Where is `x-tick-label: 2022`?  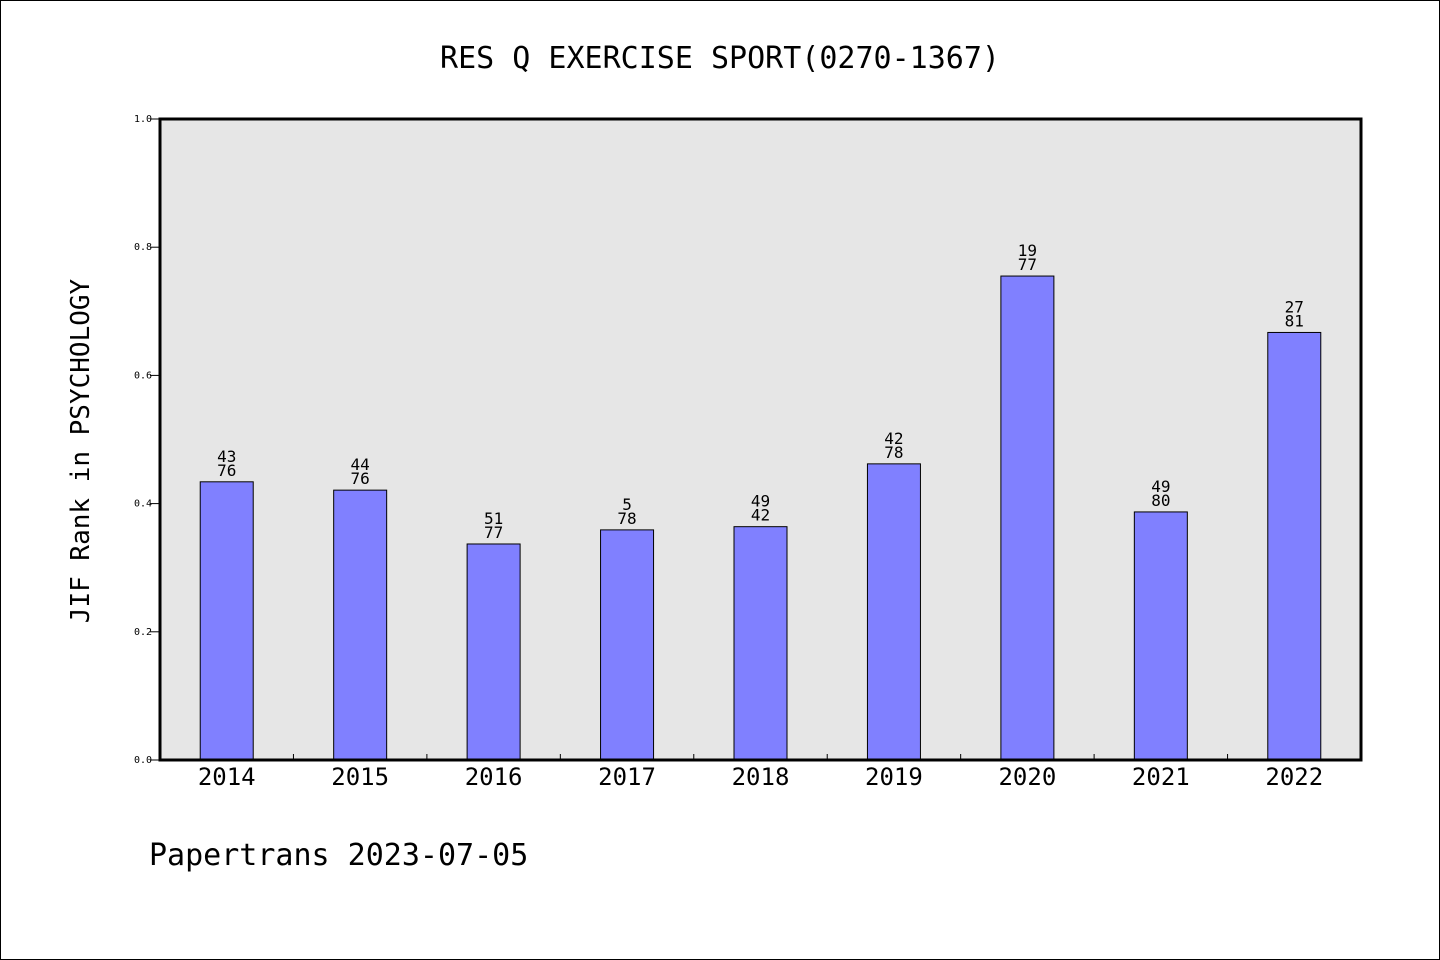 x-tick-label: 2022 is located at coordinates (1294, 777).